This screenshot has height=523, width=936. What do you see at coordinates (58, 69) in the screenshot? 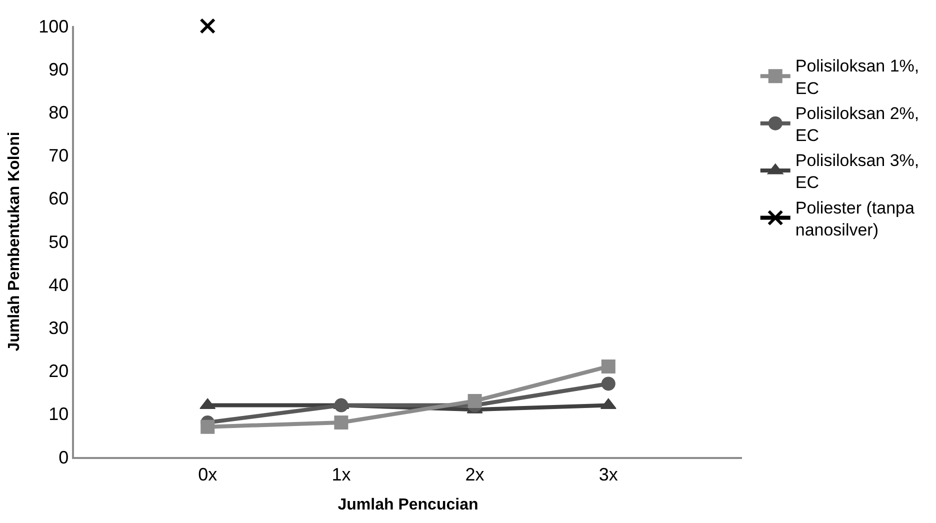
I see `y-tick-label: 90` at bounding box center [58, 69].